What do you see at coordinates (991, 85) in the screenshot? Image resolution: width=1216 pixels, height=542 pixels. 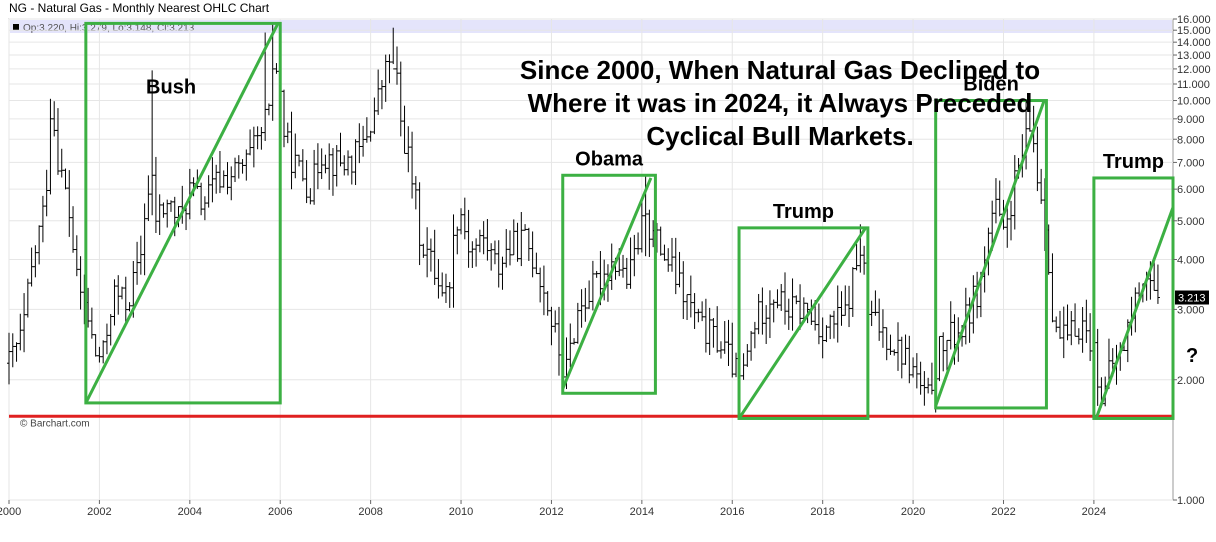 I see `era-label: Biden` at bounding box center [991, 85].